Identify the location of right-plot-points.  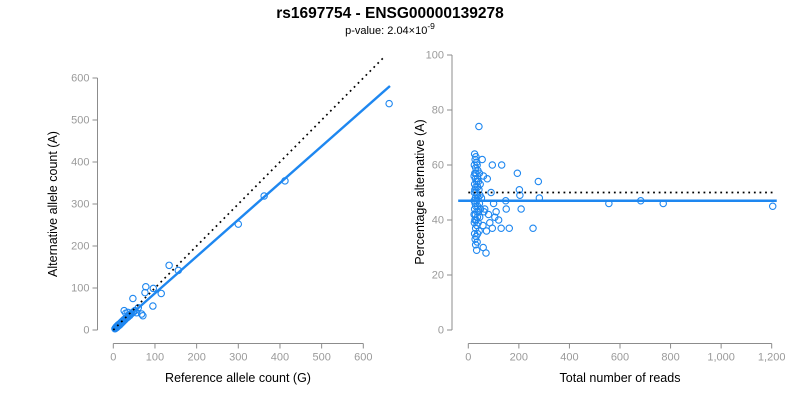
(623, 189).